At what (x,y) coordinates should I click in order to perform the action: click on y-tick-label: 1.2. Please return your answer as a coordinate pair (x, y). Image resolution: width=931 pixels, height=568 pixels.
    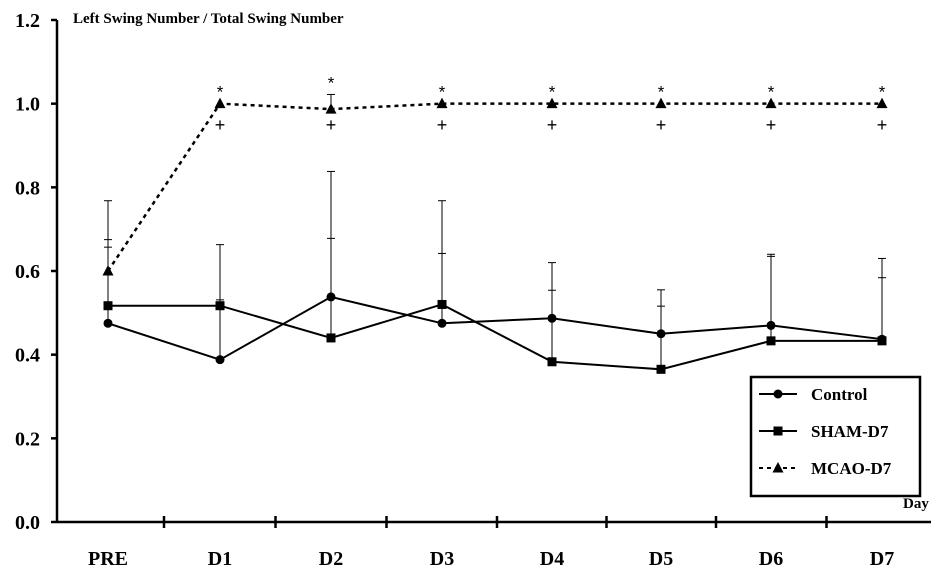
    Looking at the image, I should click on (27, 21).